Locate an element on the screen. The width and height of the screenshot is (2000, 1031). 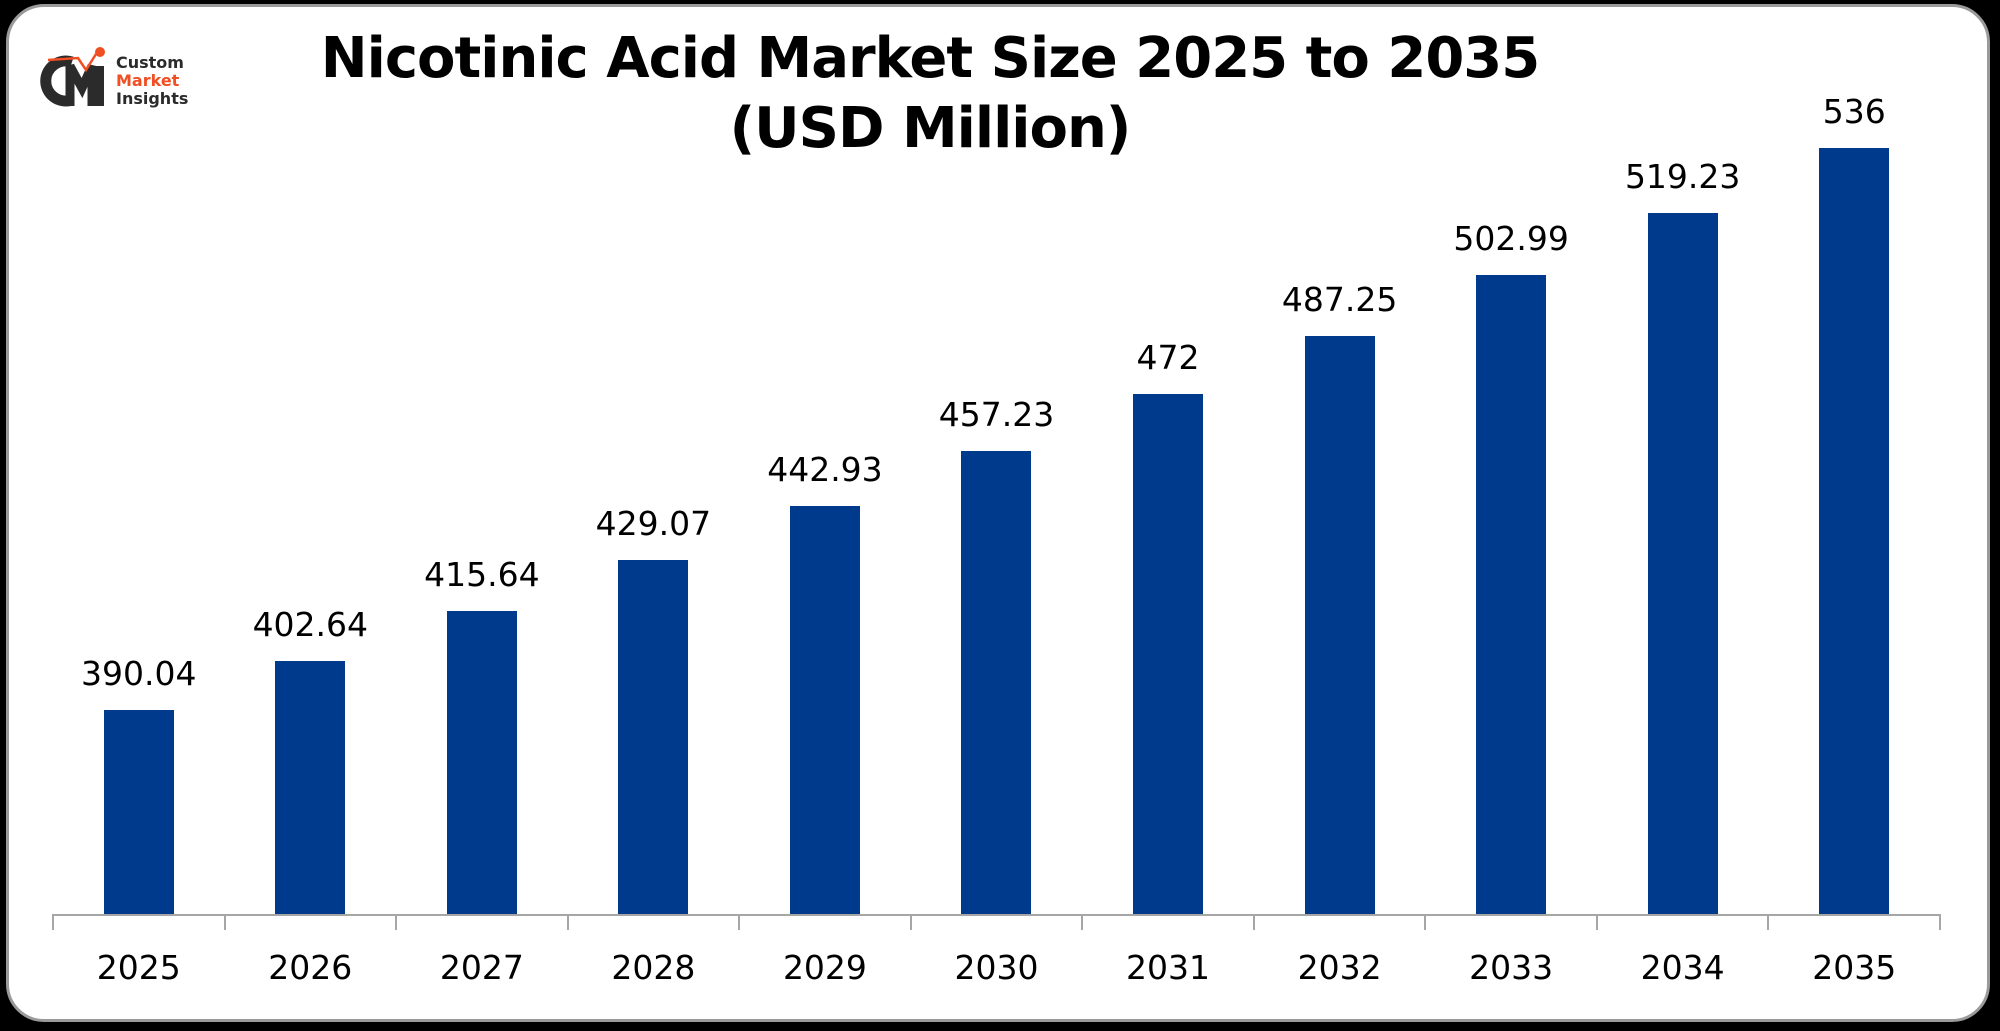
bar-group-2027: 415.64 is located at coordinates (482, 531).